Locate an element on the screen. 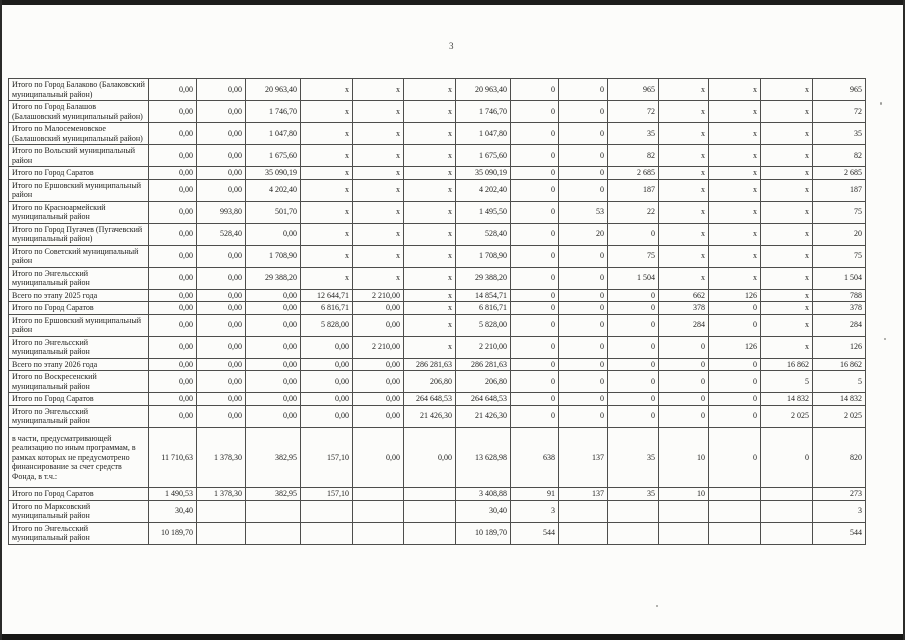  table-cell: 157,10 is located at coordinates (326, 457).